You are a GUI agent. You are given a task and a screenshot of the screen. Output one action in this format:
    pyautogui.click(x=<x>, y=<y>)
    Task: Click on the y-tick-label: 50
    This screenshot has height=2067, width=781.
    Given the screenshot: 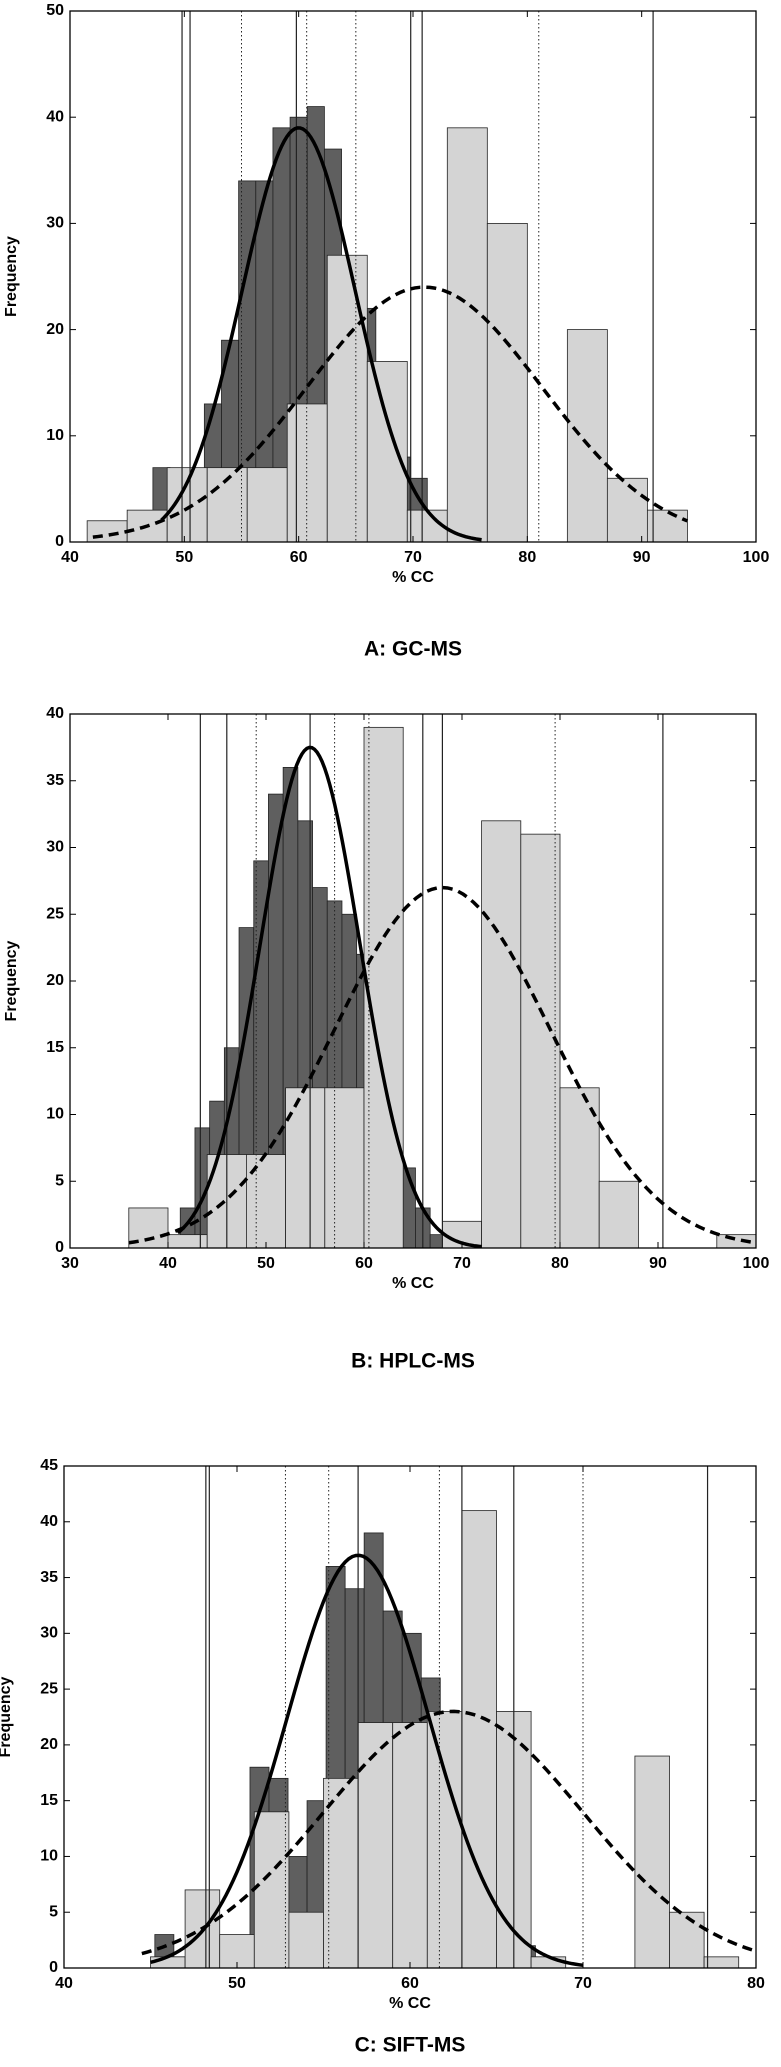 What is the action you would take?
    pyautogui.click(x=55, y=10)
    